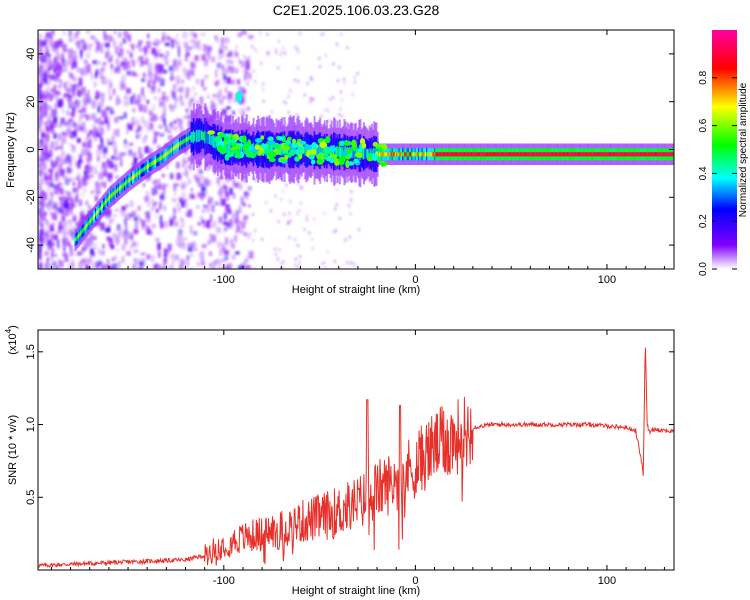 The width and height of the screenshot is (750, 600). Describe the element at coordinates (384, 164) in the screenshot. I see `ridge-blob` at that location.